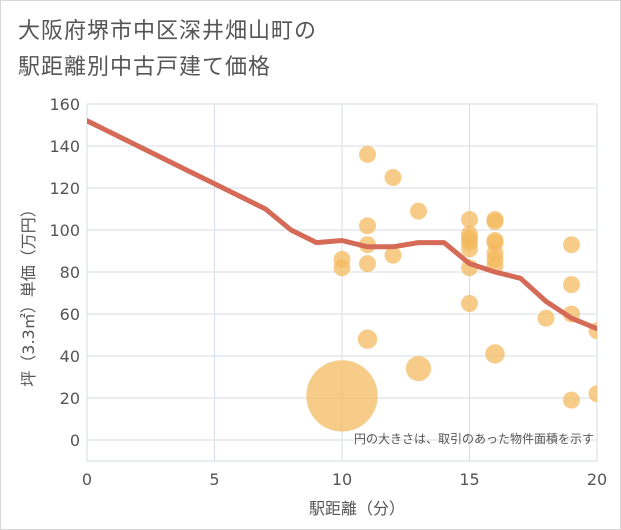 The image size is (621, 530). What do you see at coordinates (75, 440) in the screenshot?
I see `y-tick-label-0: 0` at bounding box center [75, 440].